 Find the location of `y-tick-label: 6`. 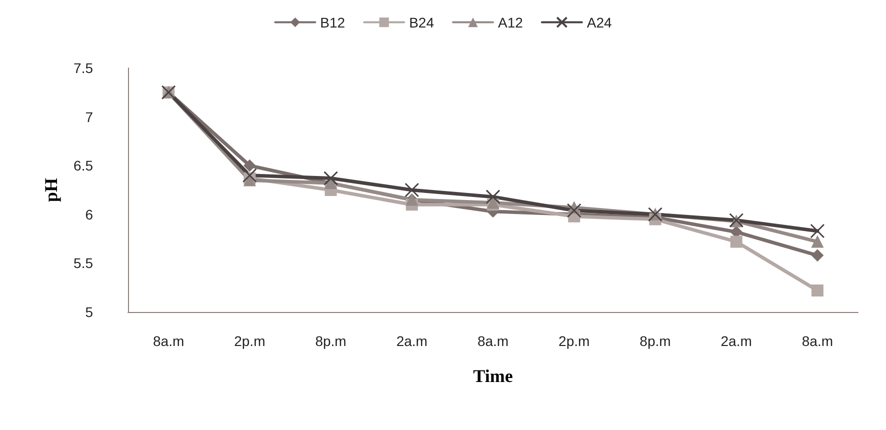

y-tick-label: 6 is located at coordinates (89, 214).